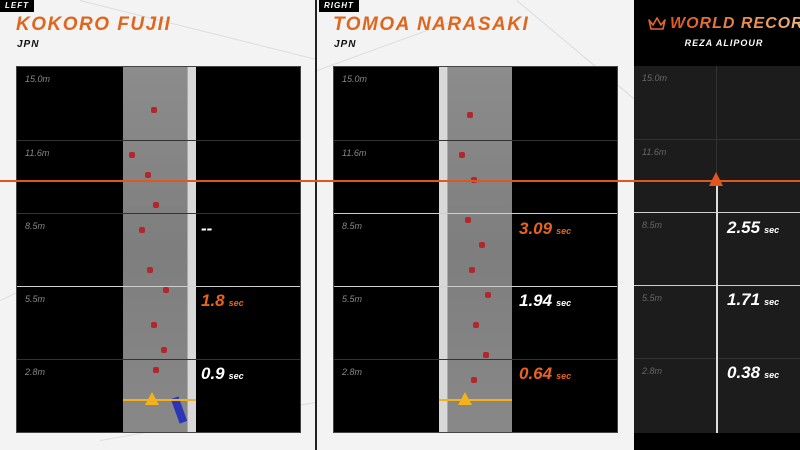 This screenshot has height=450, width=800. I want to click on panel-divider, so click(316, 225).